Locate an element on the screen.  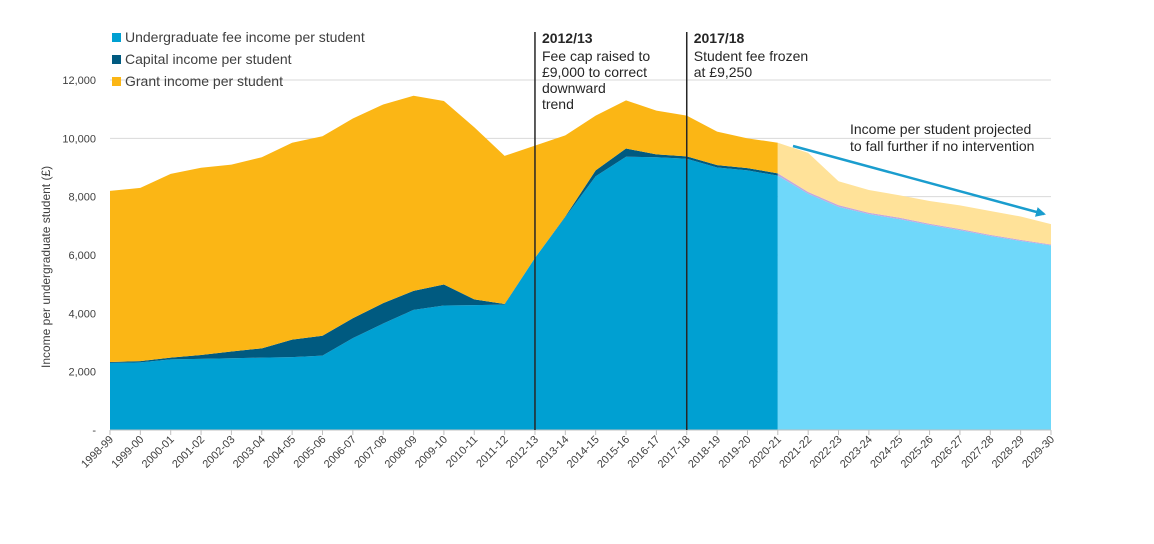
area-projected-undergraduate-fee-income-per-student is located at coordinates (914, 302).